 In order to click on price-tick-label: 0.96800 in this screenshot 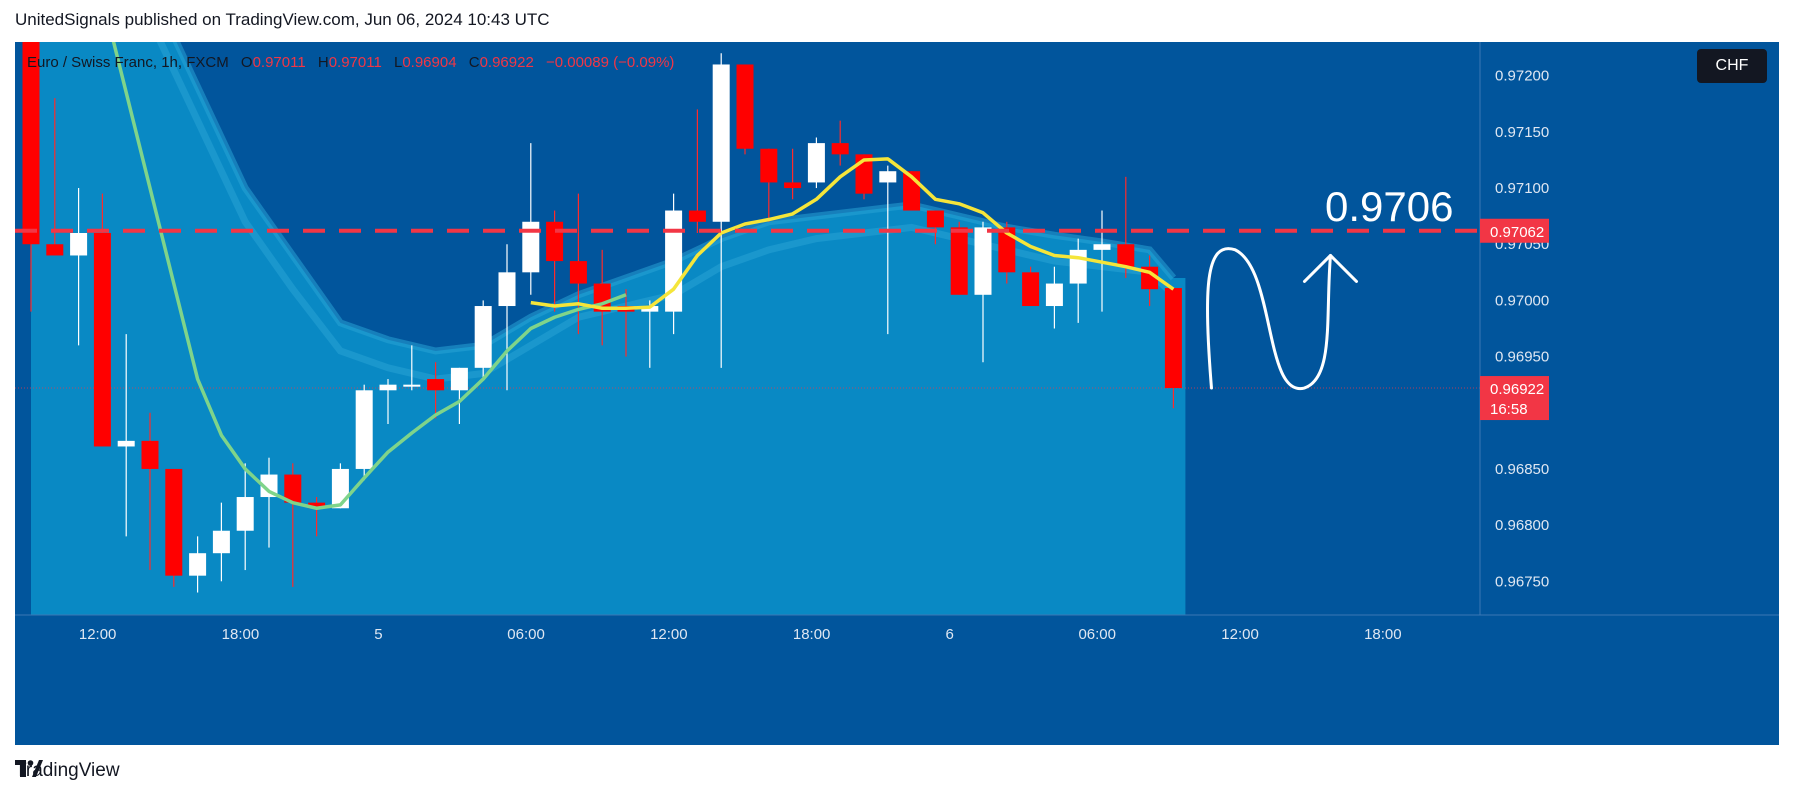, I will do `click(1522, 525)`.